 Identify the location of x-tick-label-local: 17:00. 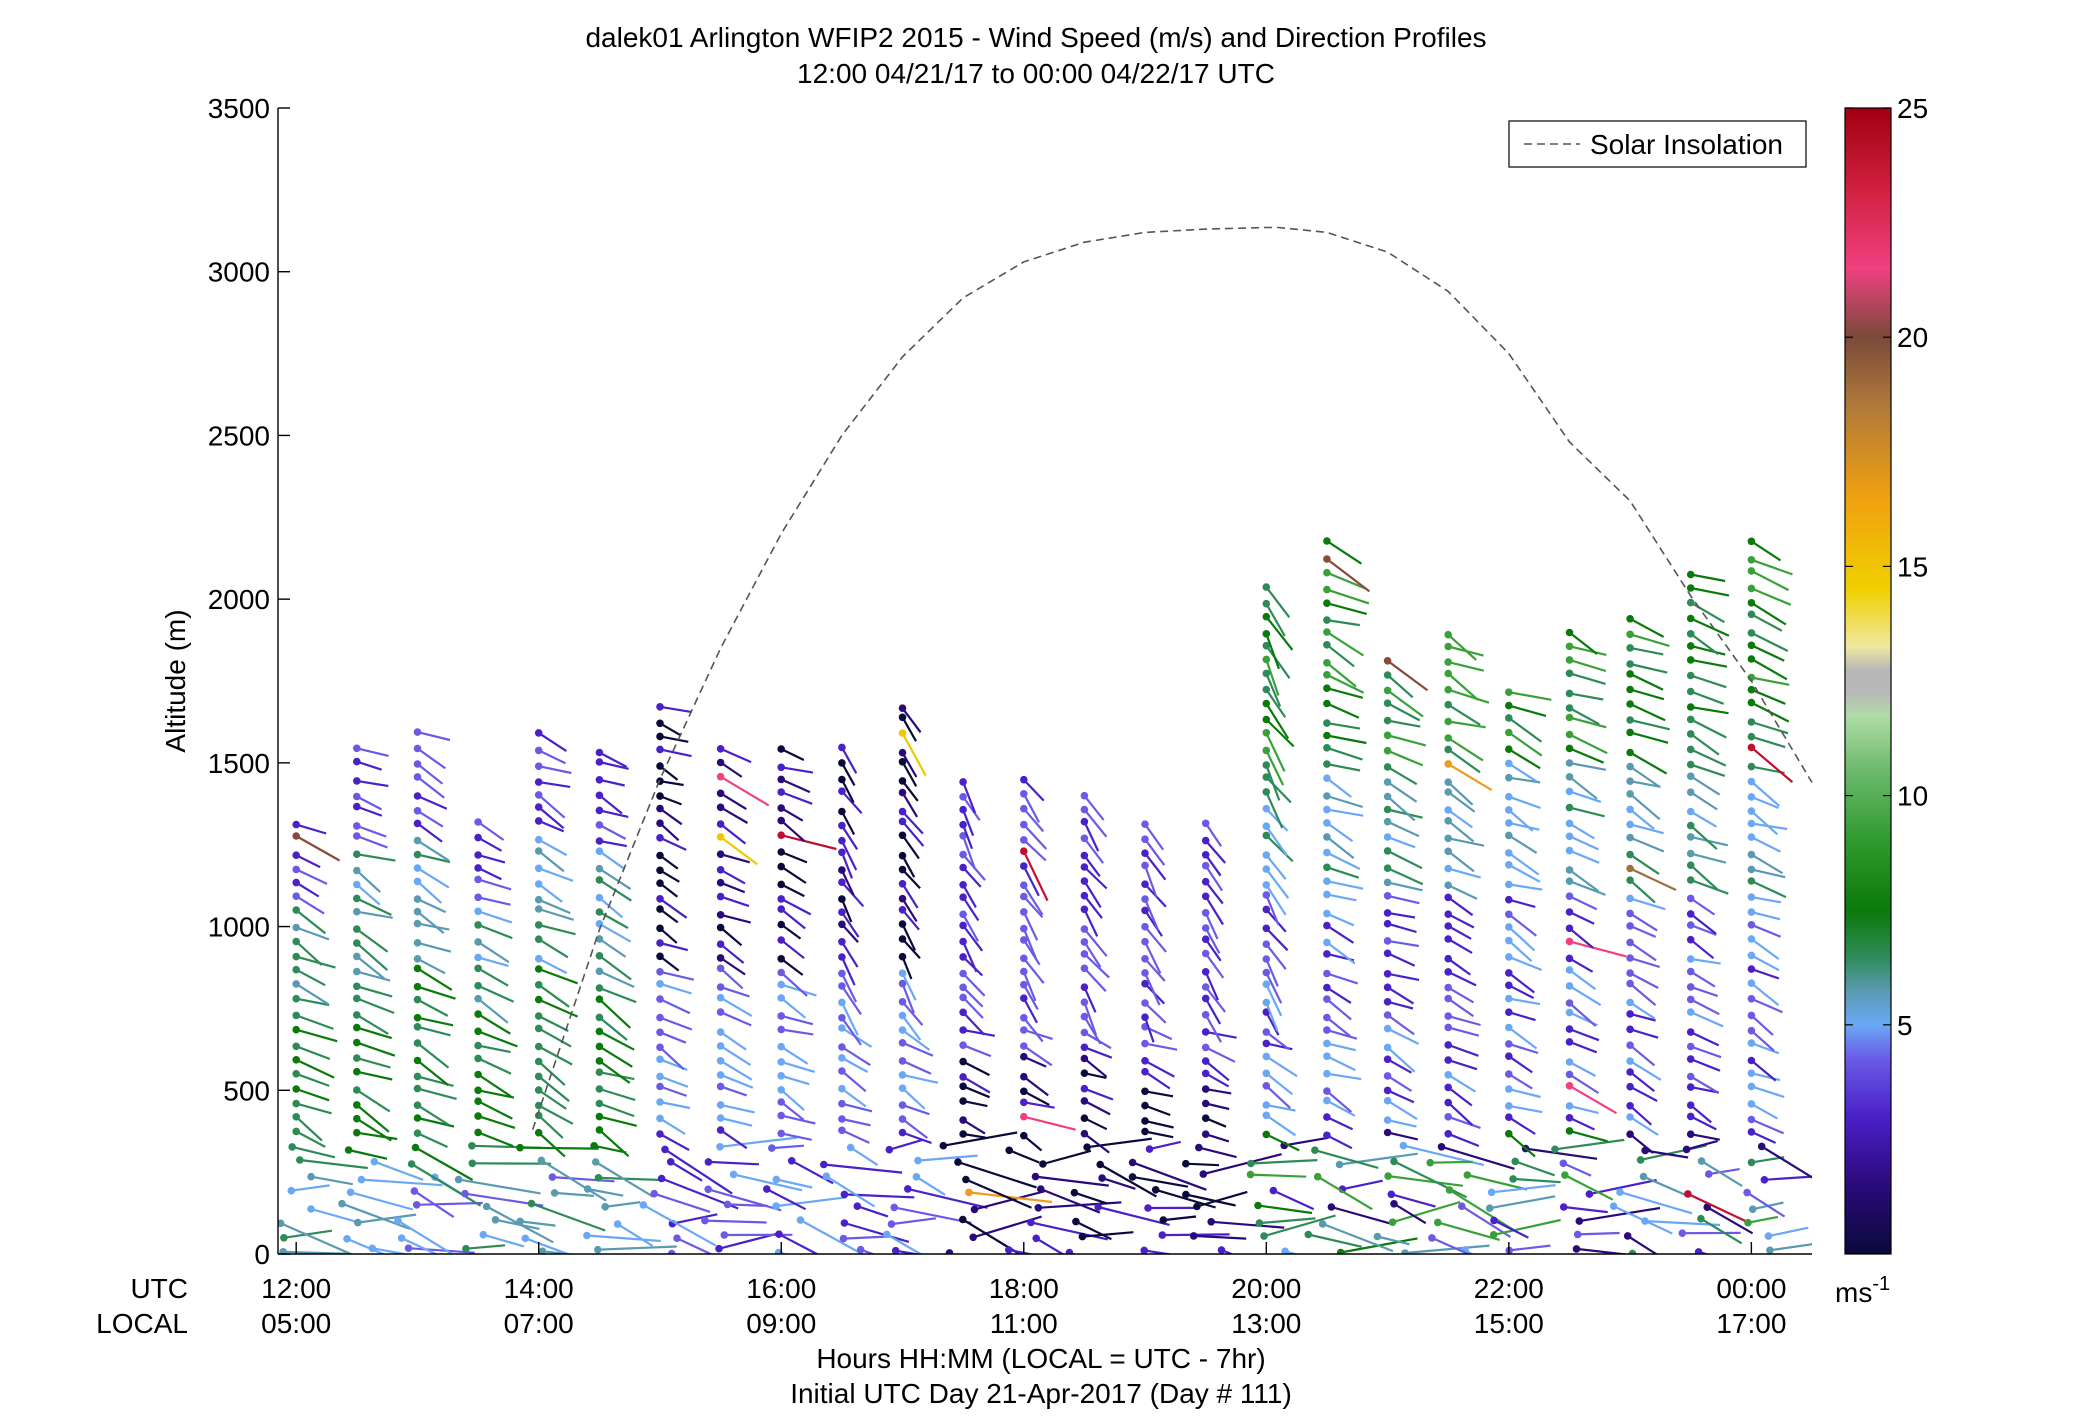
(1751, 1323).